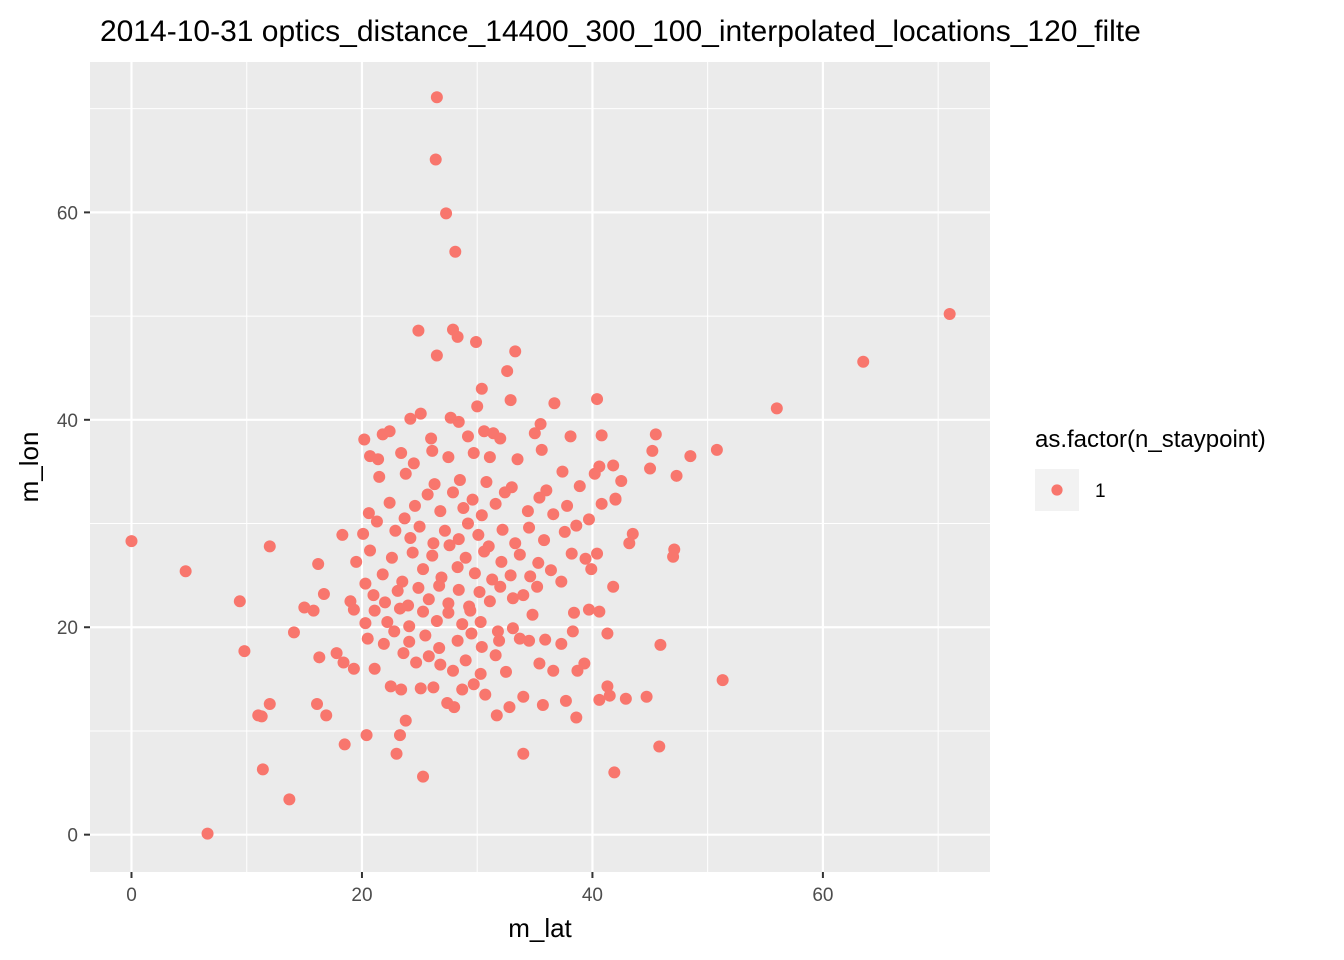 The height and width of the screenshot is (960, 1344). I want to click on legend-key-point, so click(1057, 490).